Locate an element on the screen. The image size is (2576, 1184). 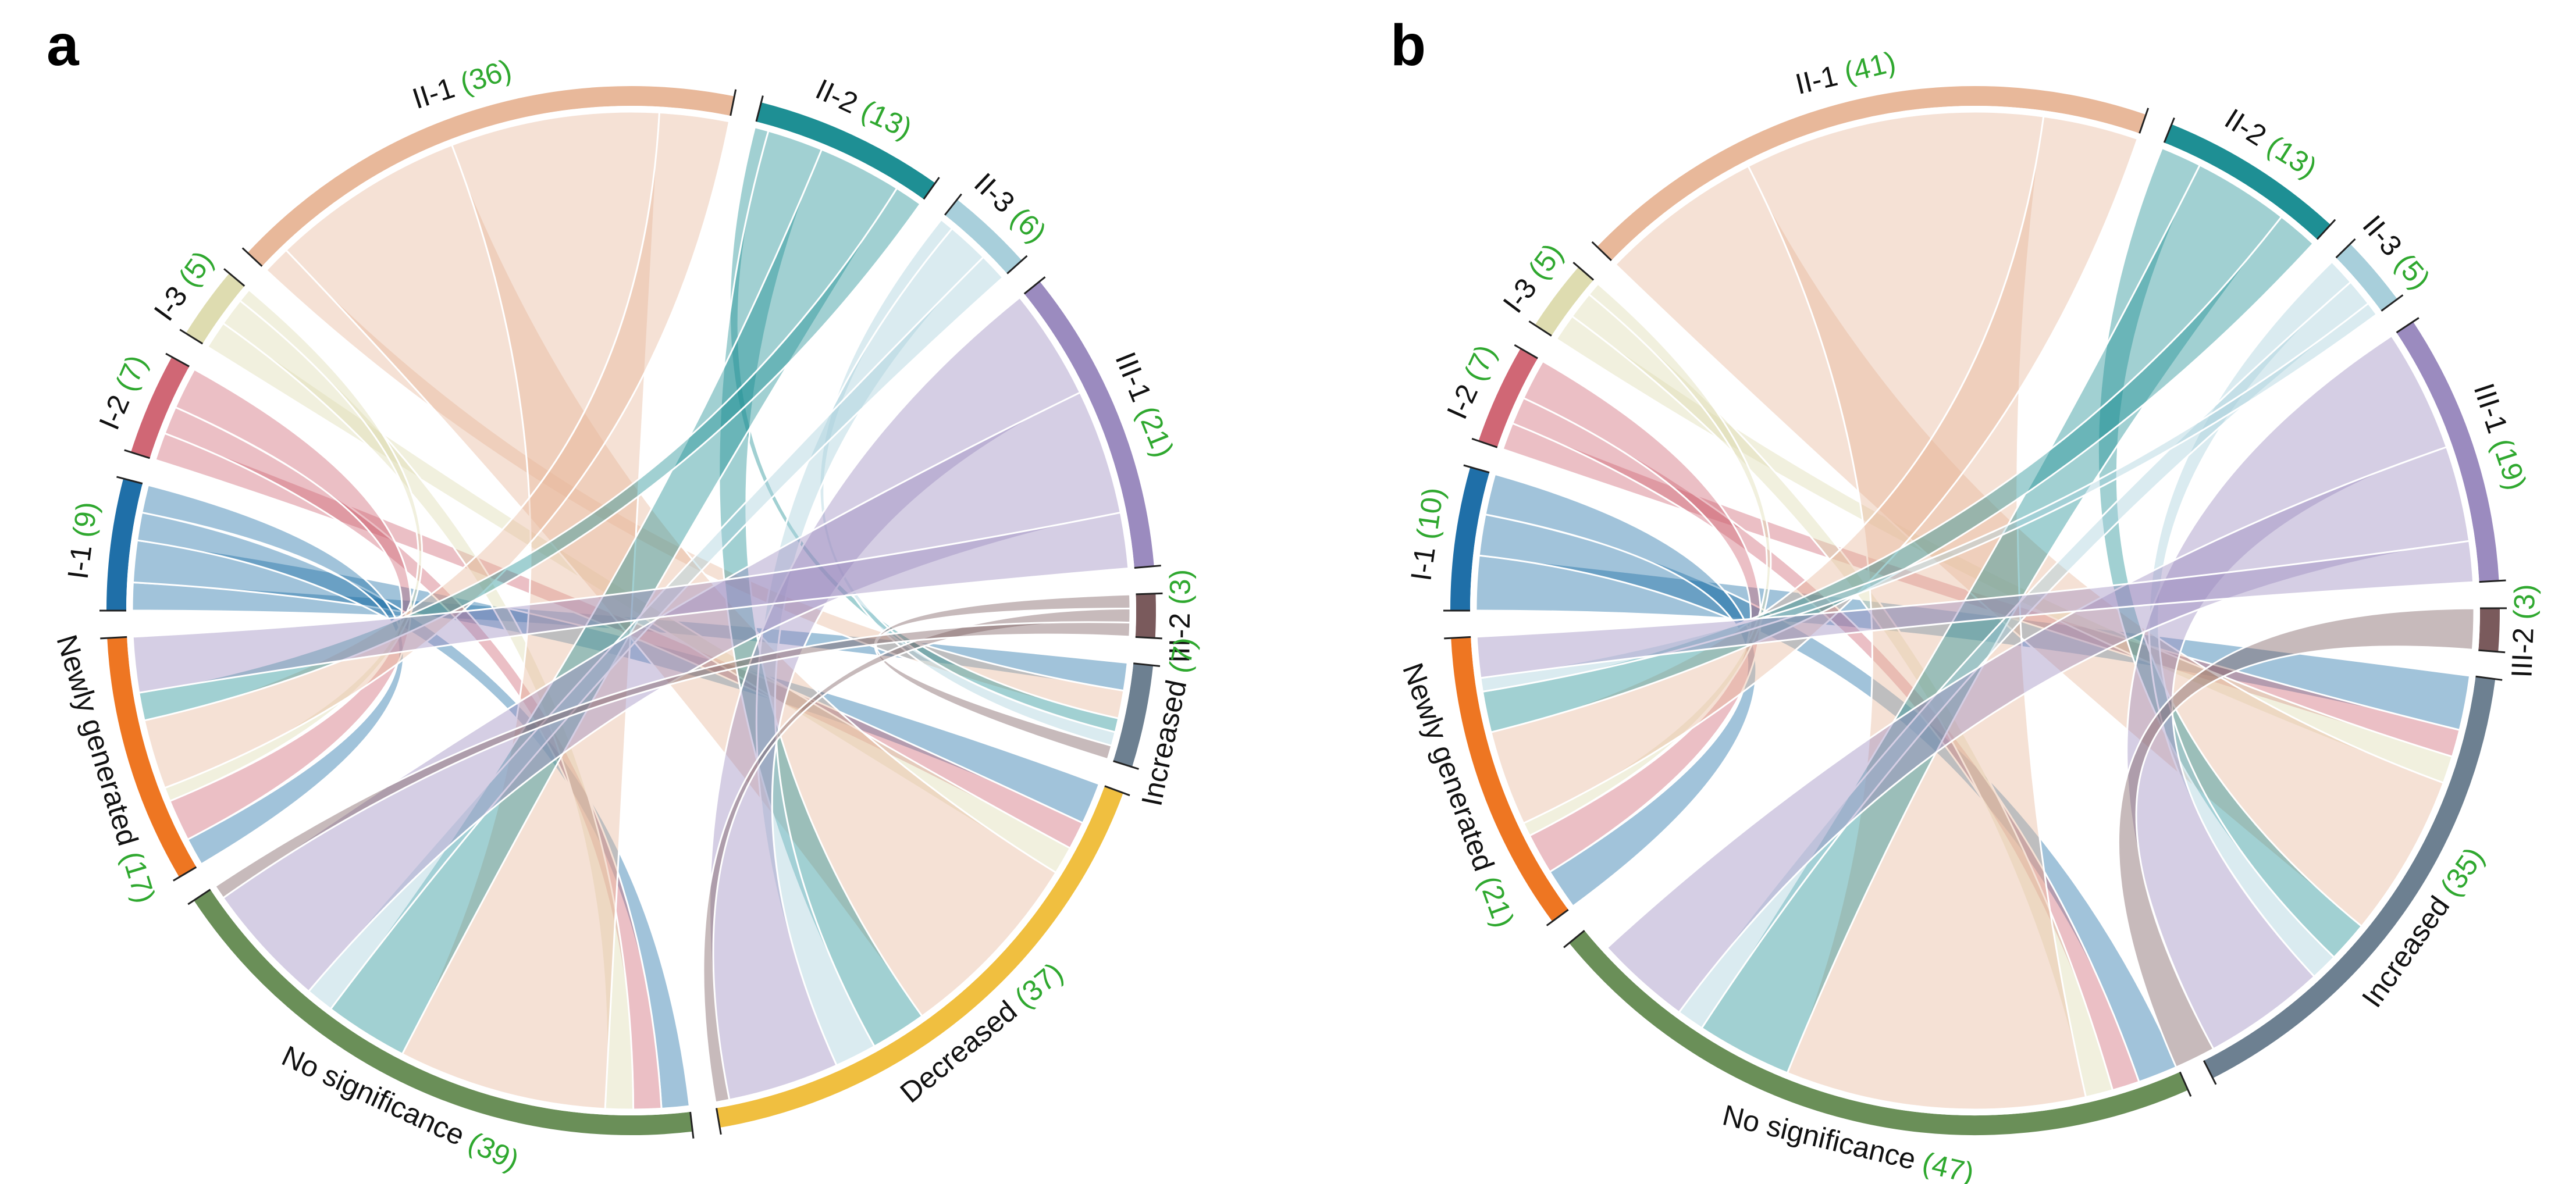
ribbon-i-1-to-increased is located at coordinates (630, 636).